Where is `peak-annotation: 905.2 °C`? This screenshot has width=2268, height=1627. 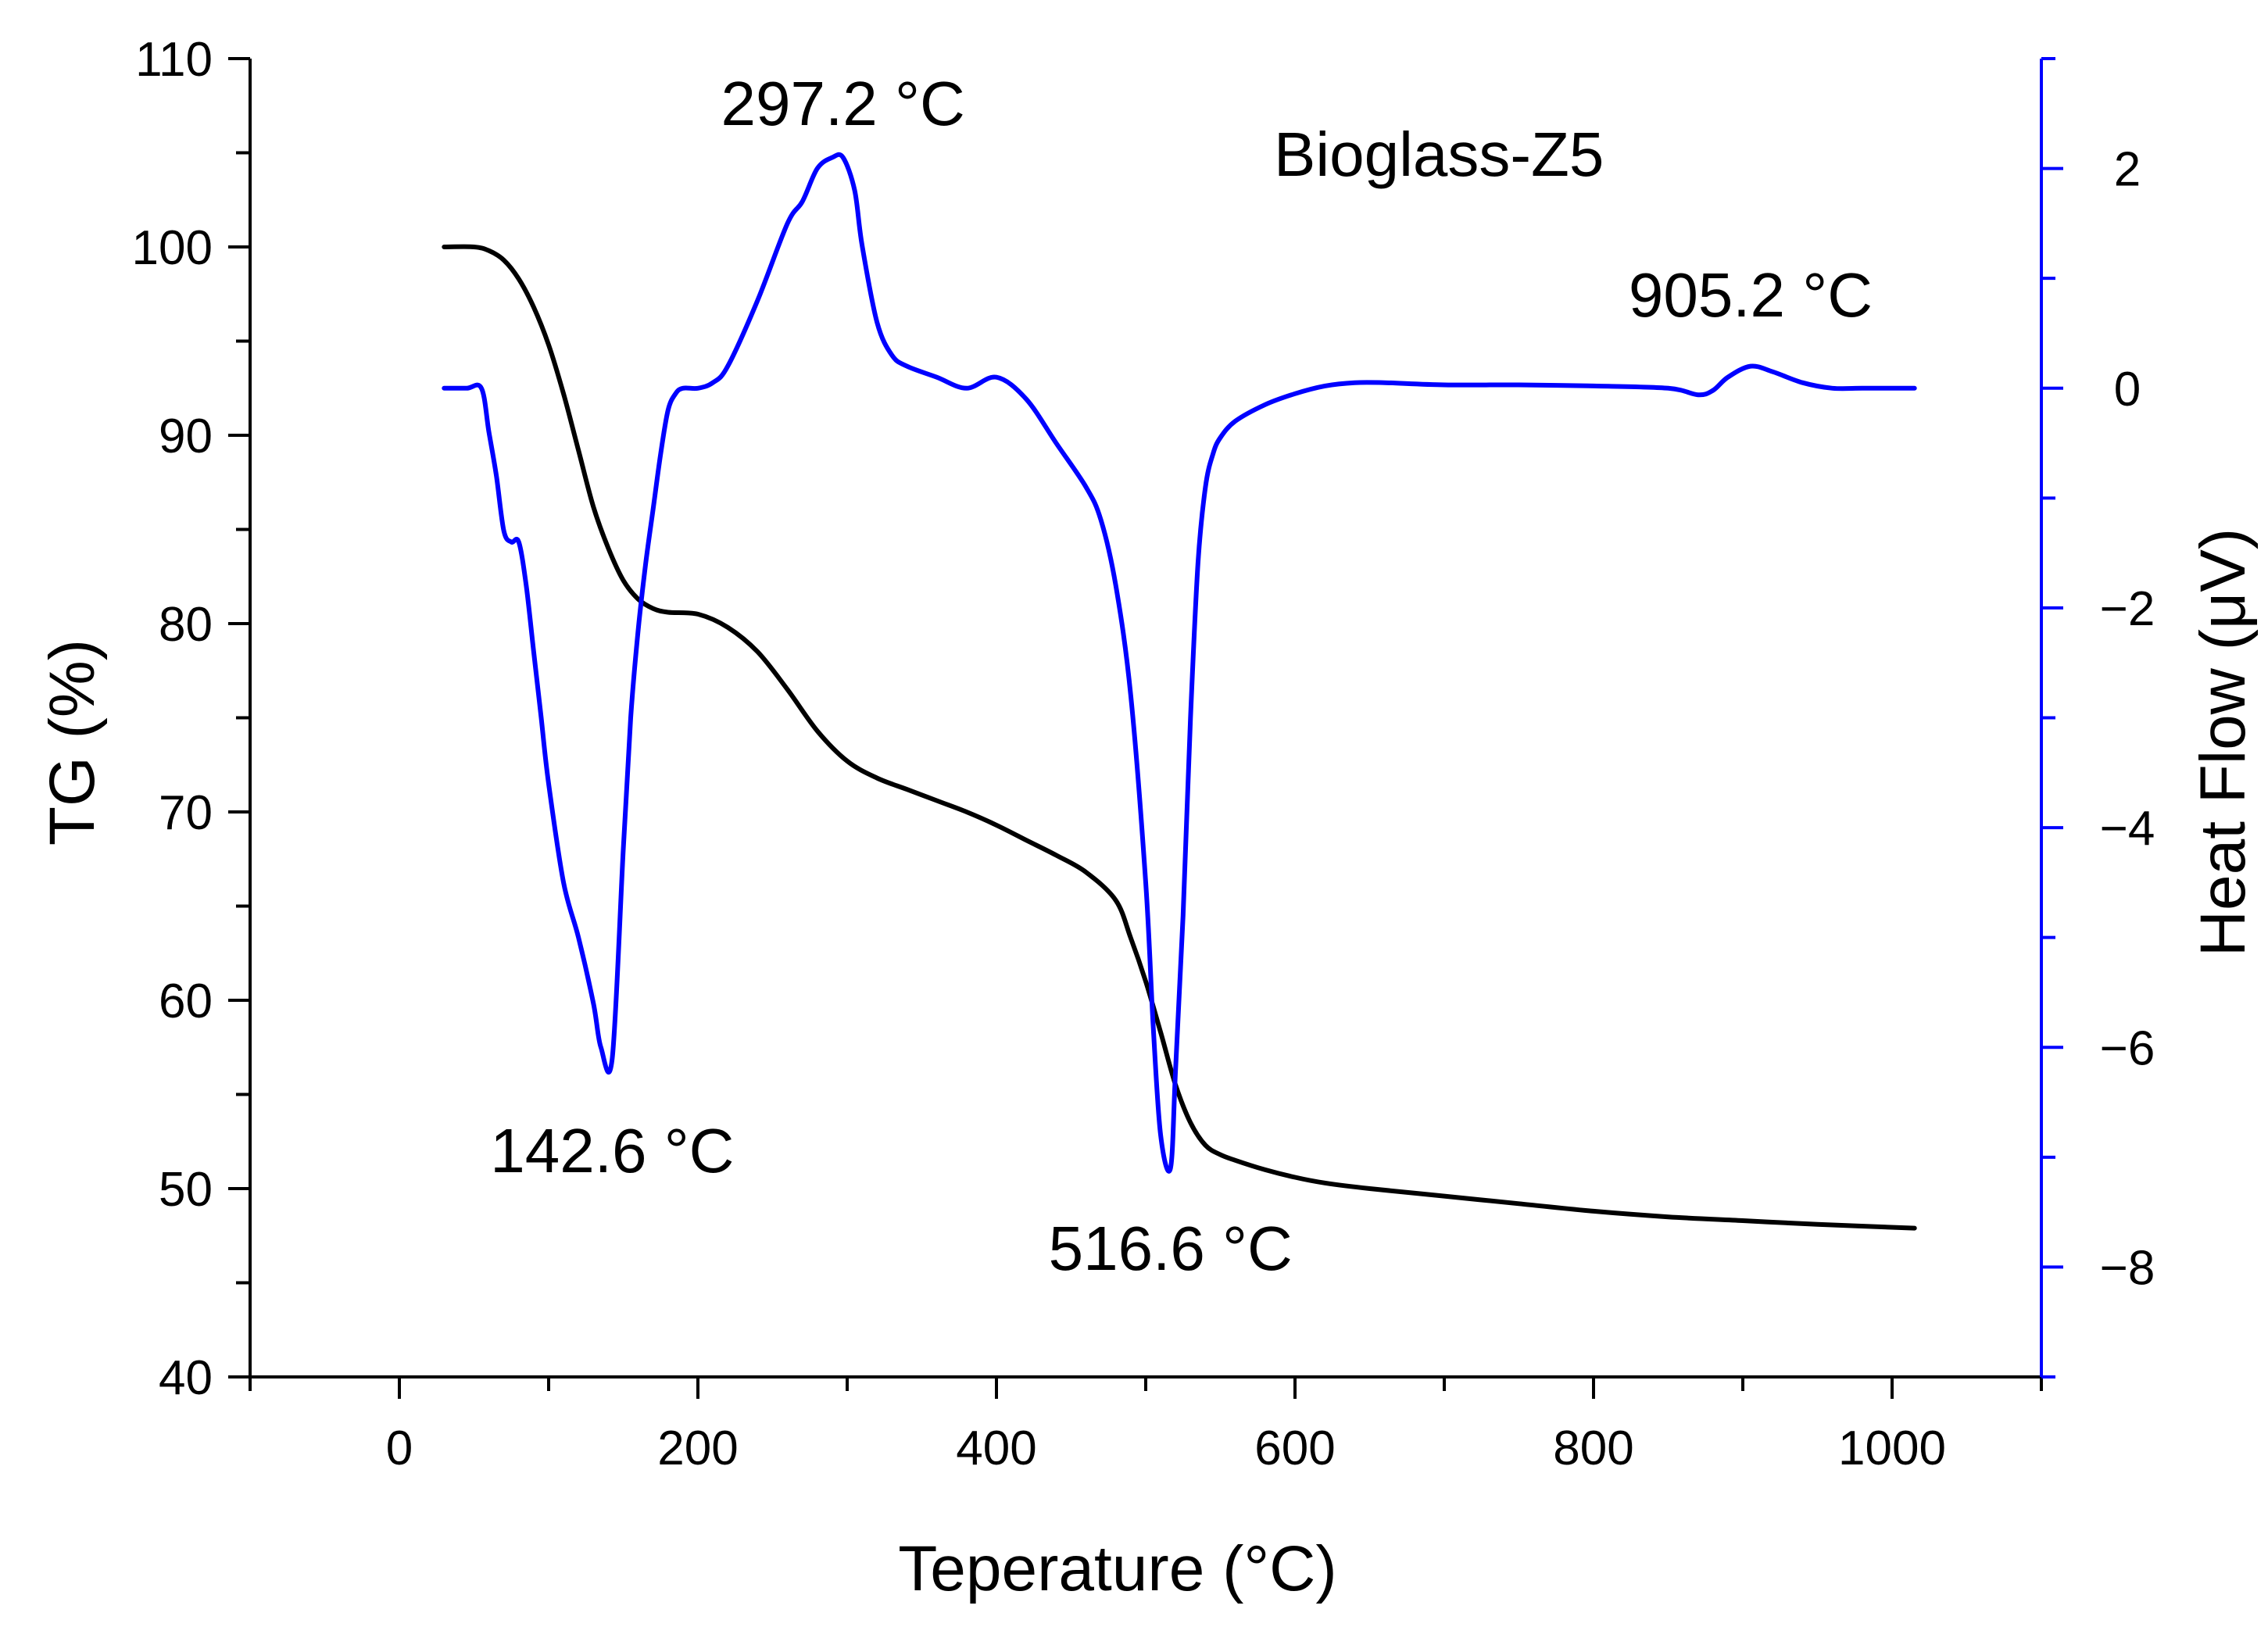 peak-annotation: 905.2 °C is located at coordinates (1751, 295).